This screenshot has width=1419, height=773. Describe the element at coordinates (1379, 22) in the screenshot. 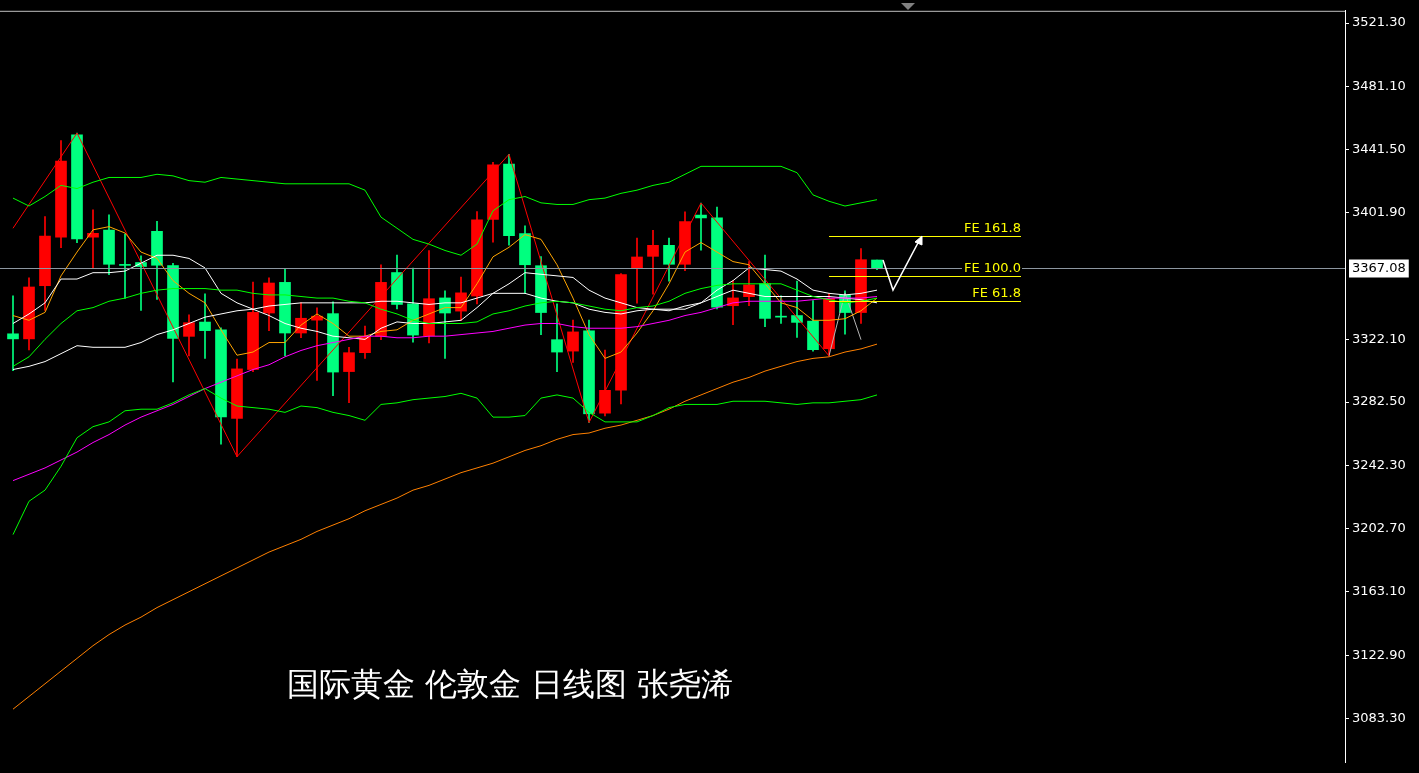

I see `y-tick-label: 3521.30` at that location.